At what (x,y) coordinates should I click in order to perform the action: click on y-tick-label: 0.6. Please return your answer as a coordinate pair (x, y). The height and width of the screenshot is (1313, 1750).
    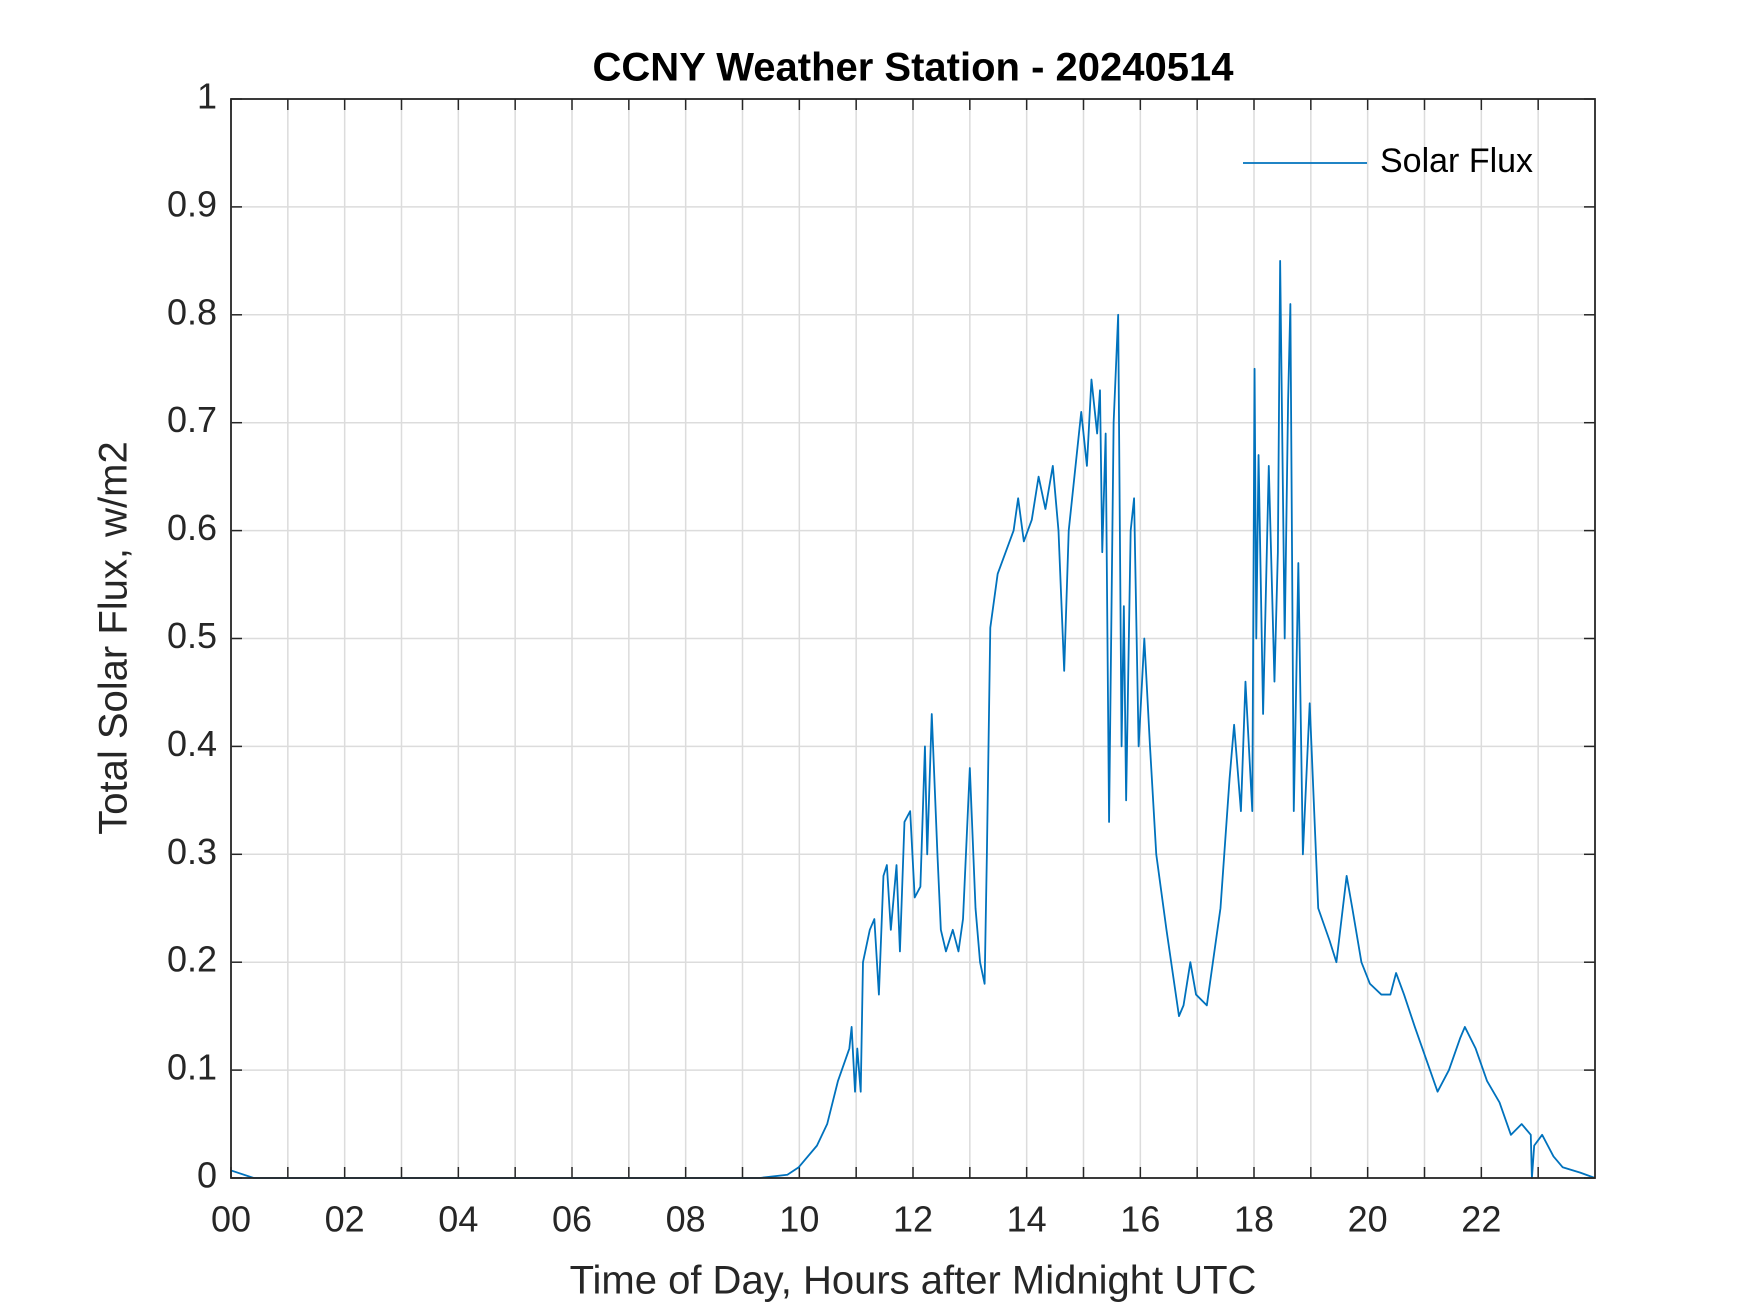
    Looking at the image, I should click on (192, 527).